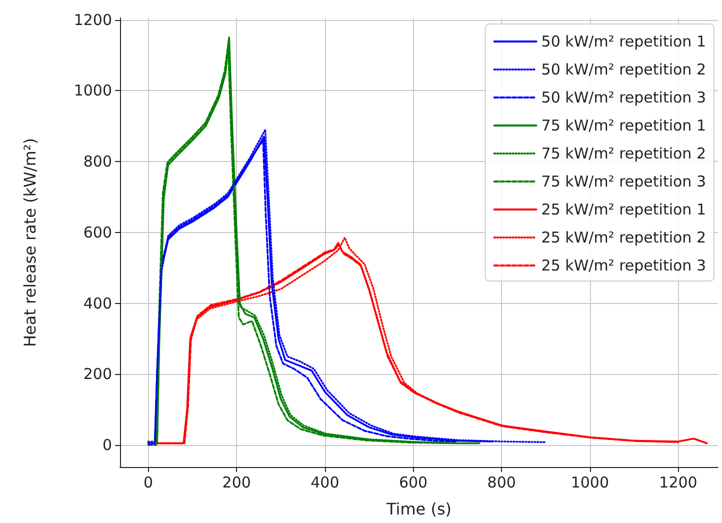  I want to click on x-tick-label: 1200, so click(678, 483).